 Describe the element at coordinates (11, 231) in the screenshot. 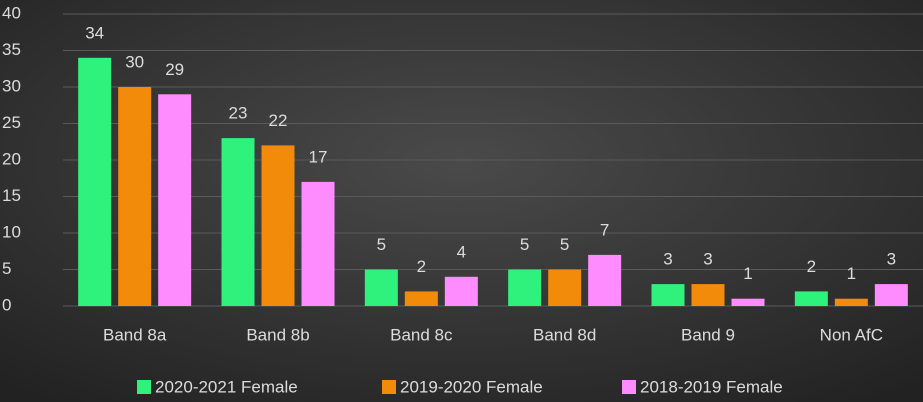

I see `y-tick-label: 10` at that location.